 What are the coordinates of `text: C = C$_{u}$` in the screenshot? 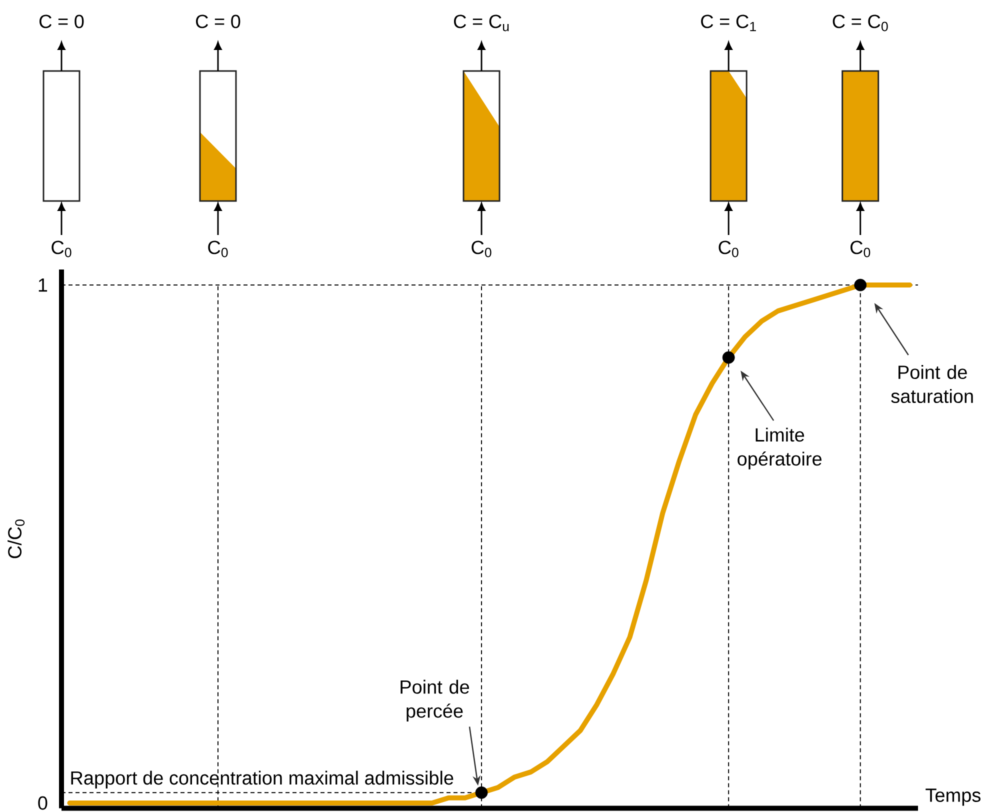 It's located at (481, 23).